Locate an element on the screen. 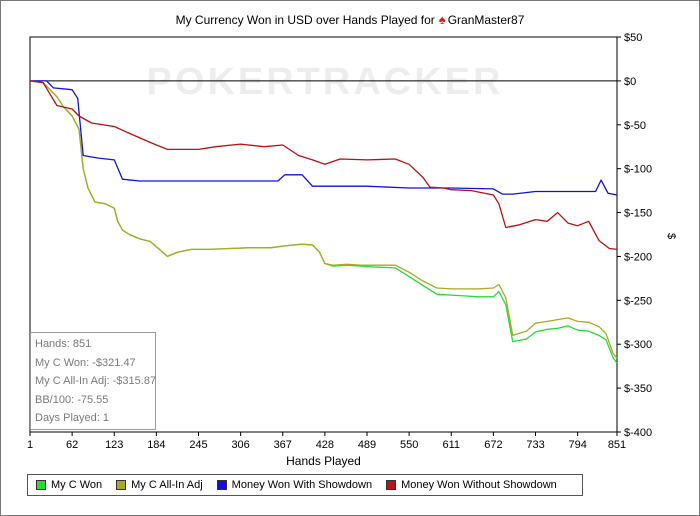 Image resolution: width=700 pixels, height=516 pixels. x-tick-label-14: 851 is located at coordinates (617, 445).